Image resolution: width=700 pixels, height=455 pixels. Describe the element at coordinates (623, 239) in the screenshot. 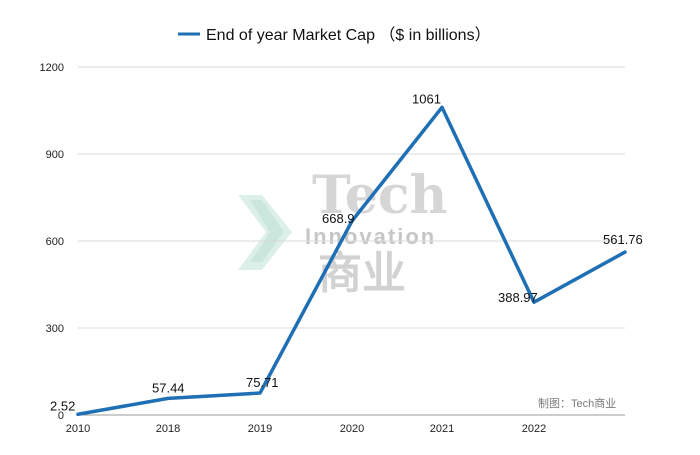

I see `data-label: 561.76` at that location.